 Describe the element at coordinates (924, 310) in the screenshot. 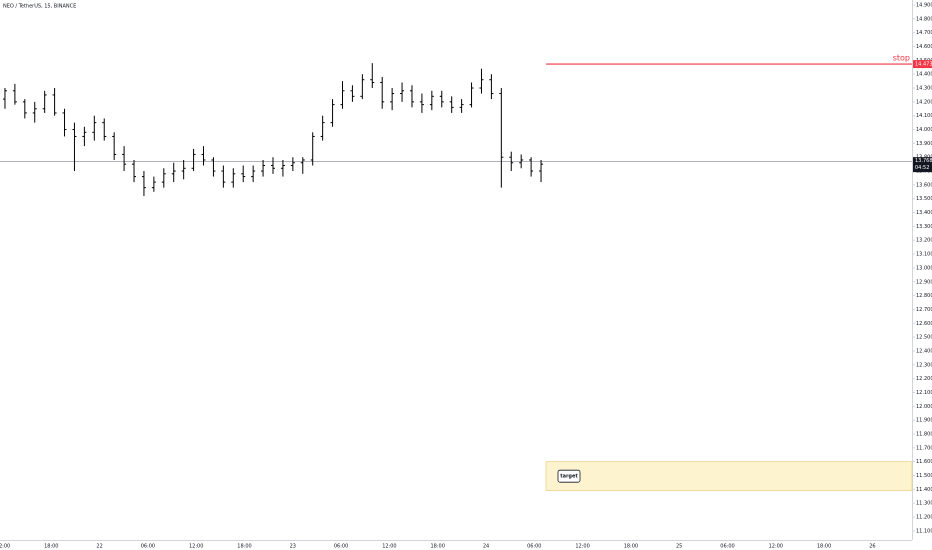

I see `y-tick-label: 12.700` at that location.